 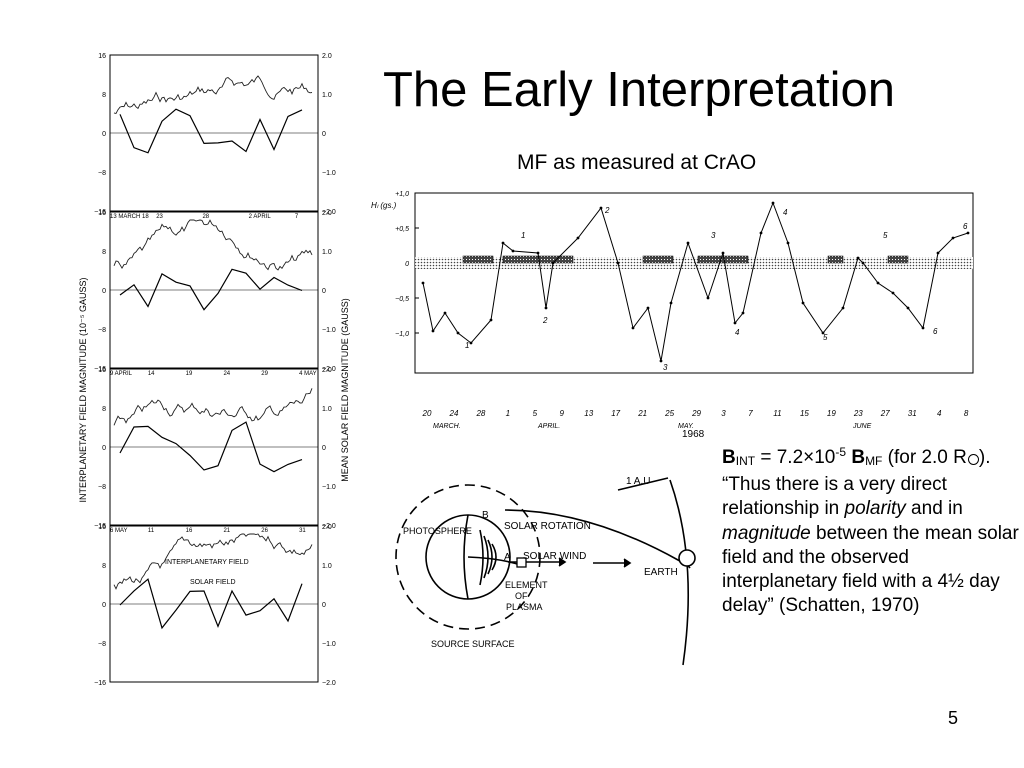 I want to click on crao-x-tick: 9, so click(x=562, y=413).